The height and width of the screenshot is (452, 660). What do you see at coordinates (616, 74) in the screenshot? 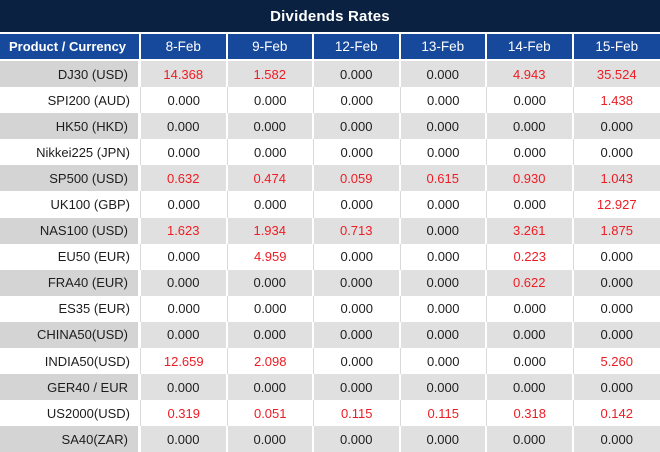
I see `value-cell: 35.524` at bounding box center [616, 74].